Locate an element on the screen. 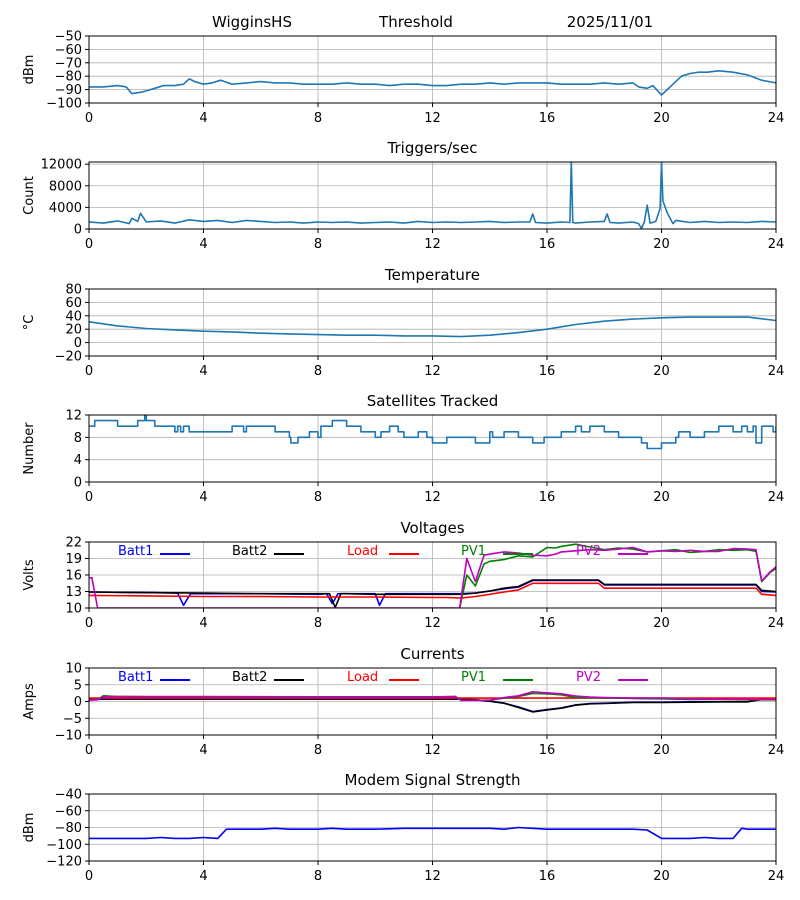  series-line-temperature is located at coordinates (432, 327).